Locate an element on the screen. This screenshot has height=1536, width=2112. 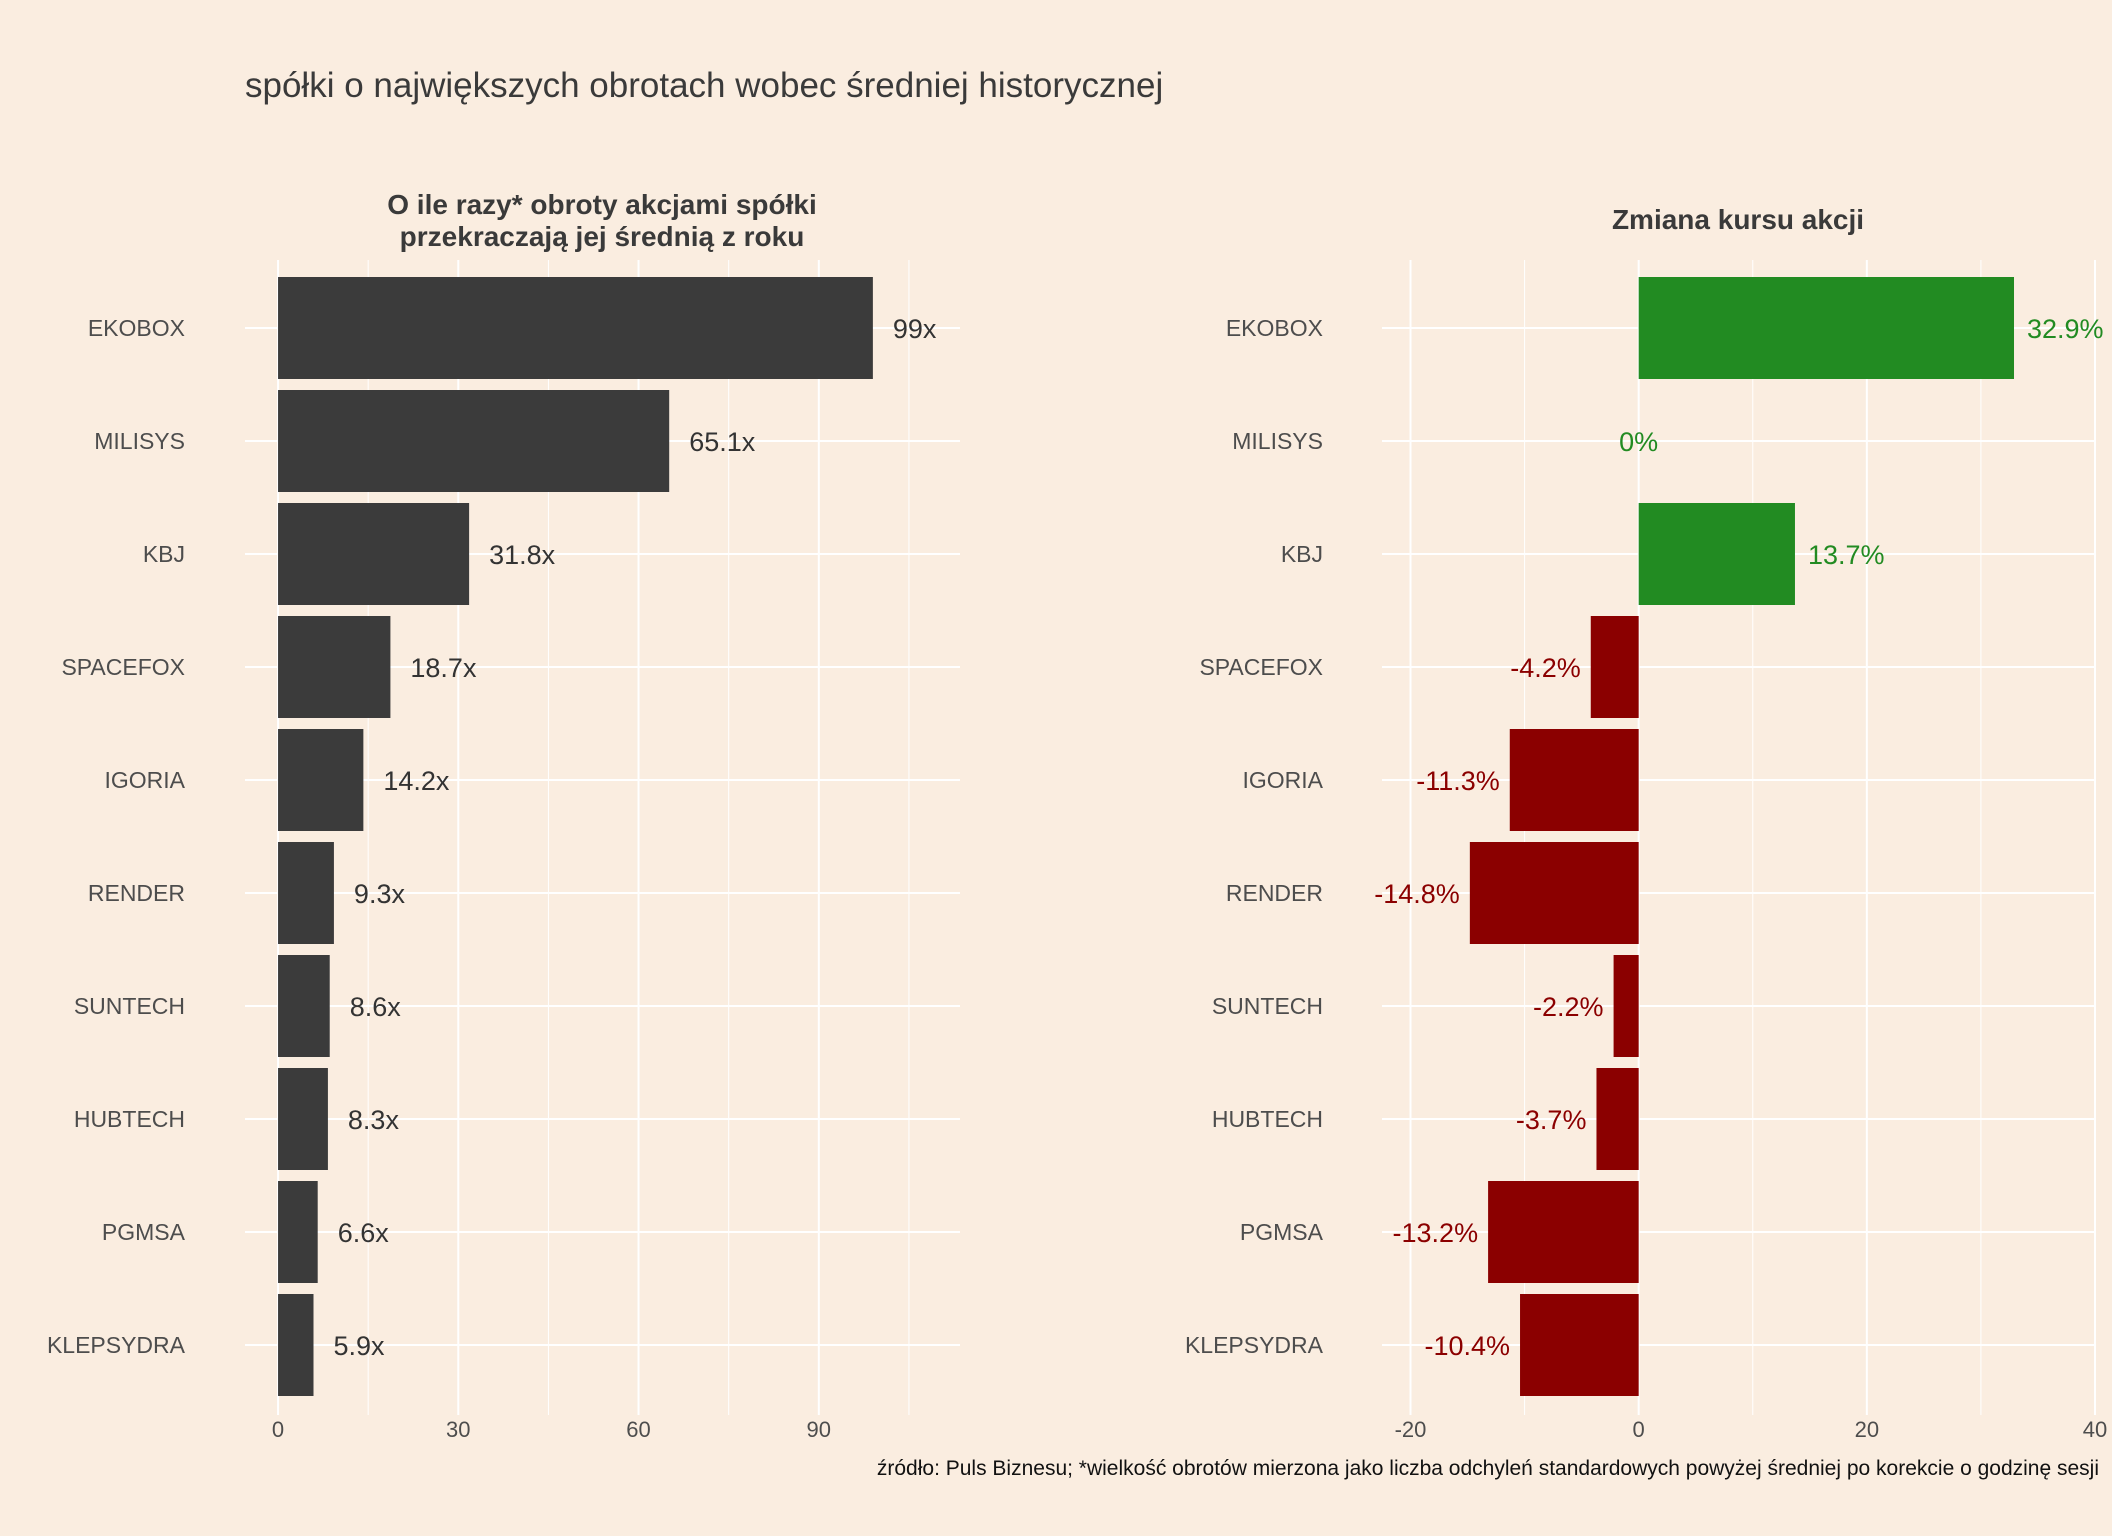
data-label: -10.4% is located at coordinates (1467, 1346).